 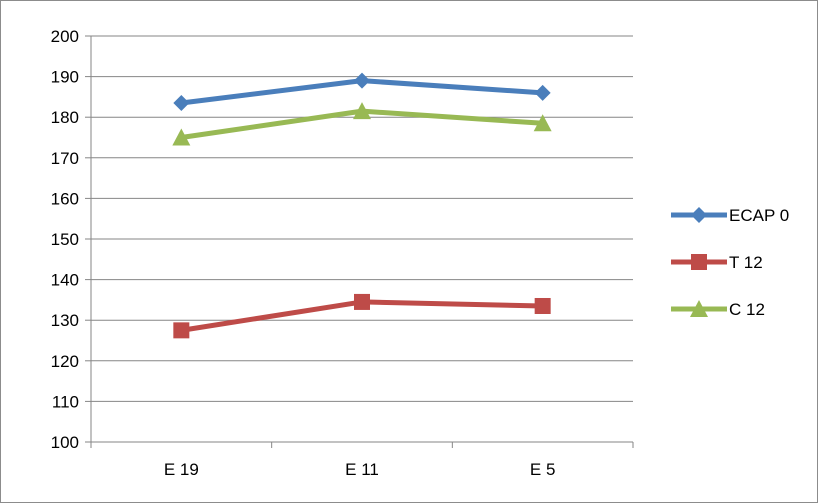 I want to click on legend-label: T 12, so click(x=746, y=262).